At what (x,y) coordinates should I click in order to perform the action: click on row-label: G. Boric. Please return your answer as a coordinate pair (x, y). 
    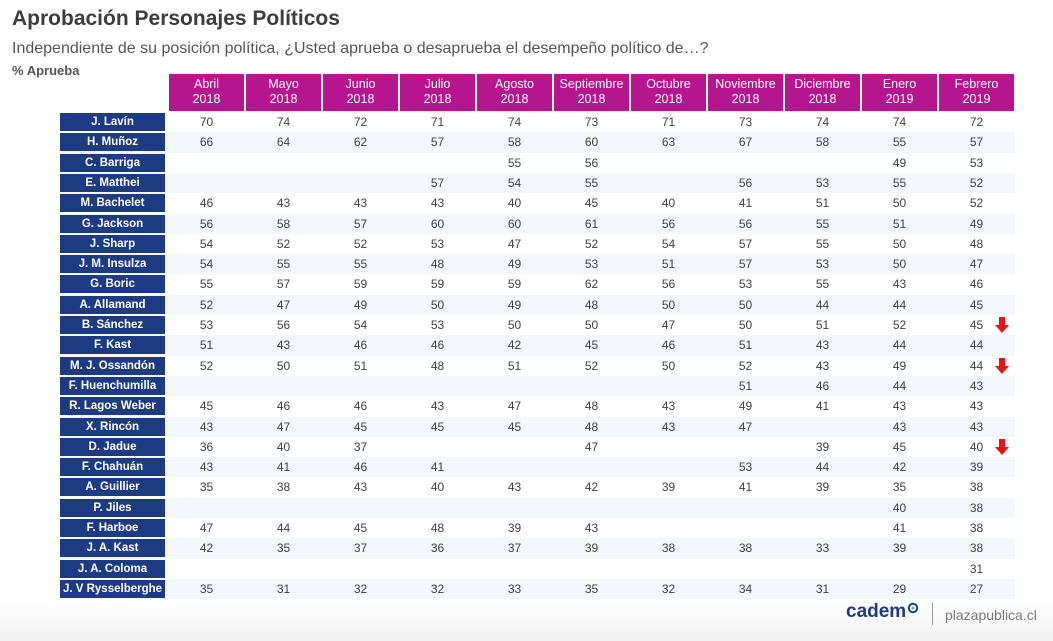
    Looking at the image, I should click on (112, 284).